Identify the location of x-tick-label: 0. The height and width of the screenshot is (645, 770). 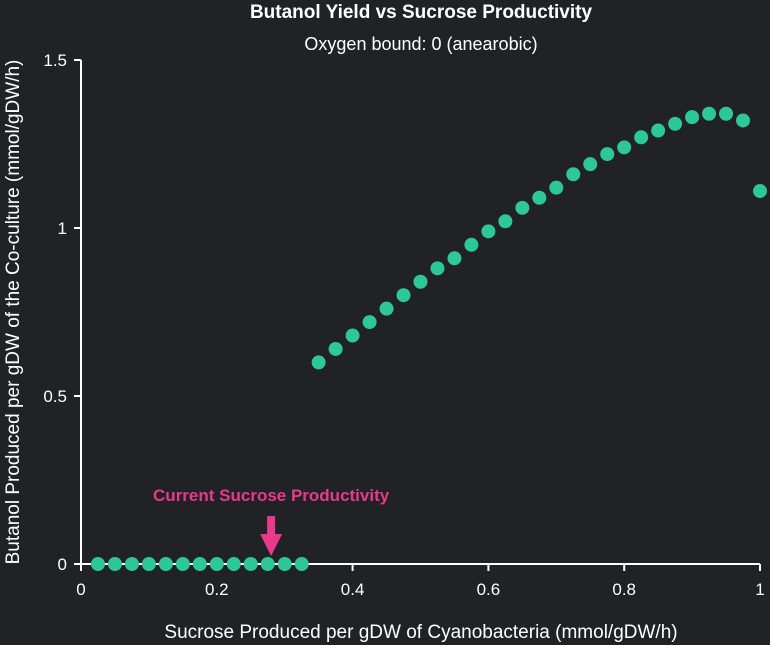
(80, 589).